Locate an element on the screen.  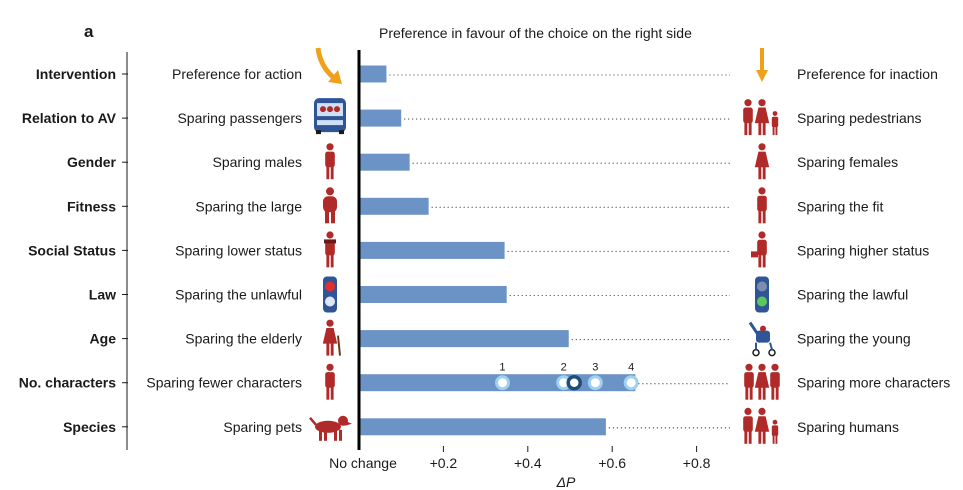
dimension-label: Intervention is located at coordinates (76, 74).